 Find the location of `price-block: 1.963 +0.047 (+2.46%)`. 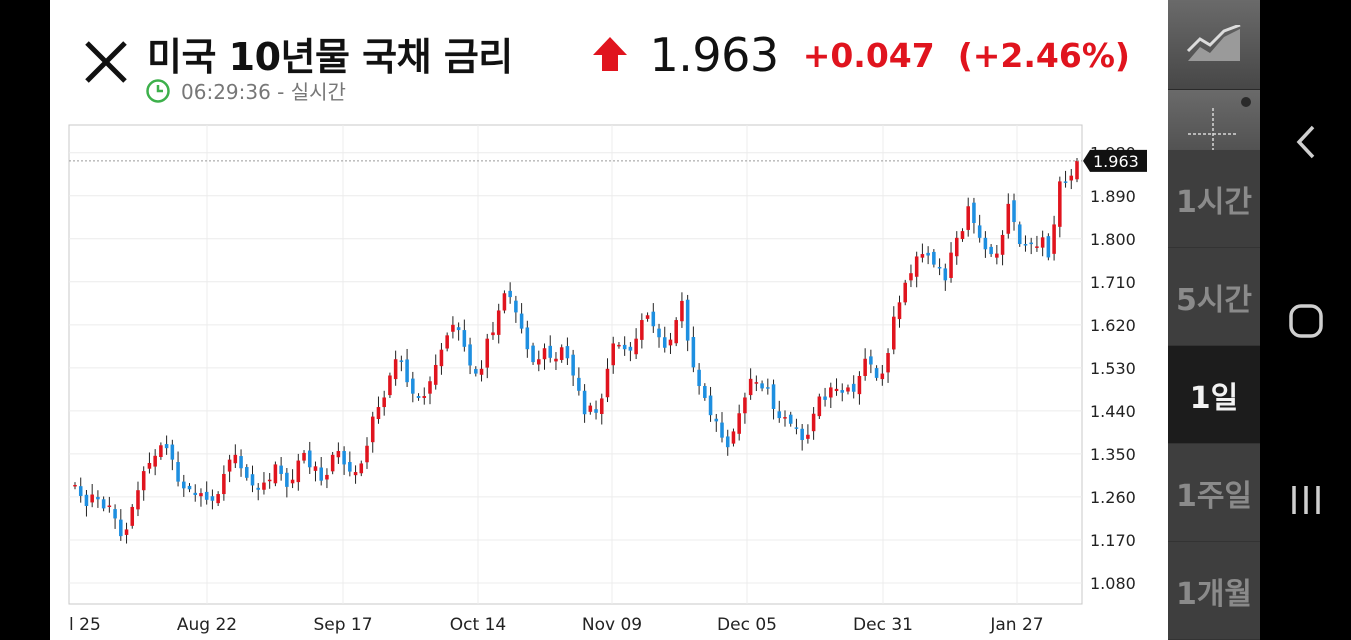

price-block: 1.963 +0.047 (+2.46%) is located at coordinates (860, 55).